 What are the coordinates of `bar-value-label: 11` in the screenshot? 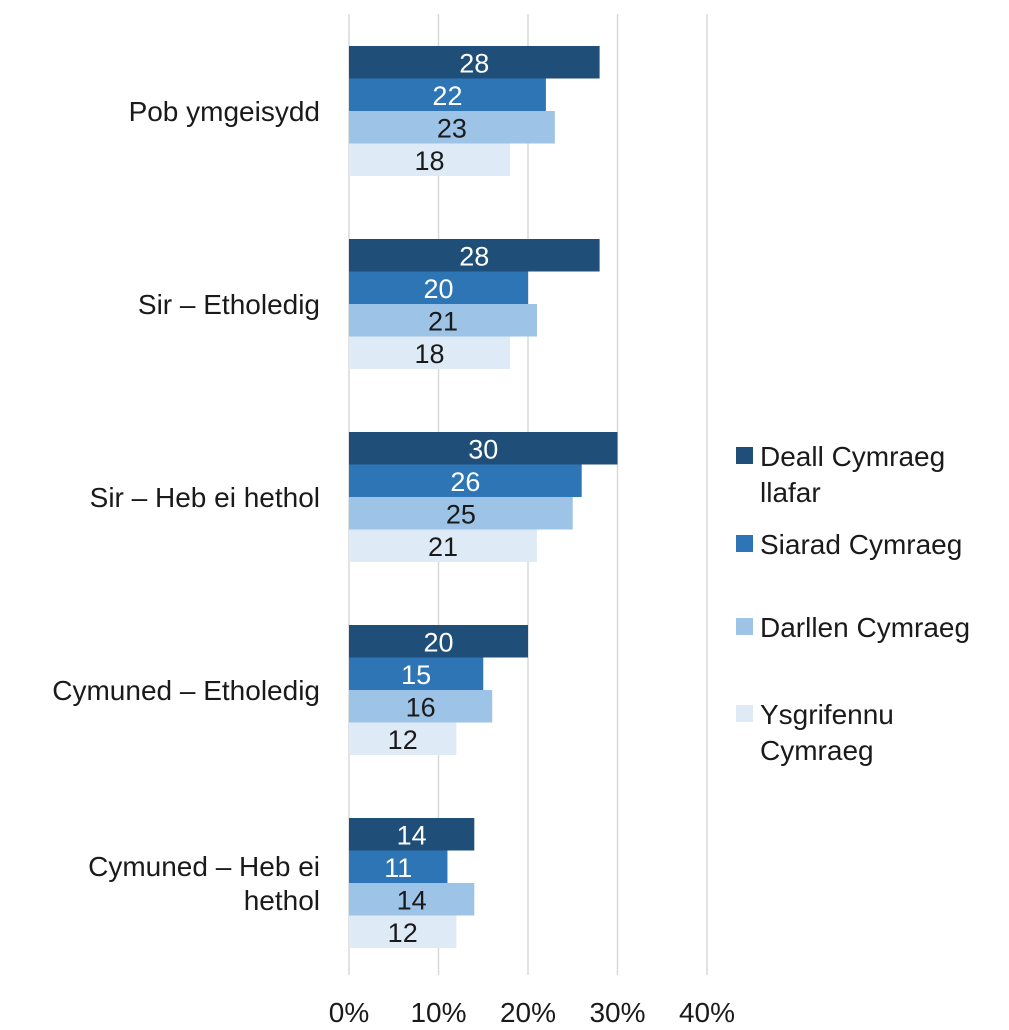 It's located at (398, 868).